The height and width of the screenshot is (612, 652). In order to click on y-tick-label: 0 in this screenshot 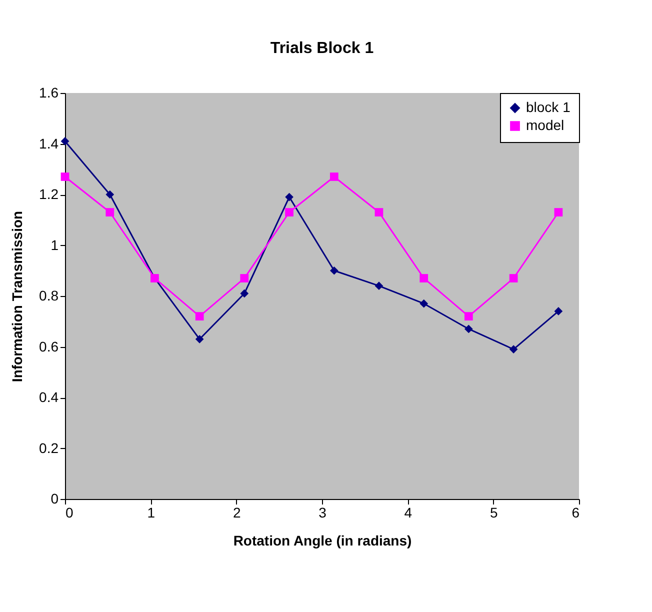, I will do `click(54, 498)`.